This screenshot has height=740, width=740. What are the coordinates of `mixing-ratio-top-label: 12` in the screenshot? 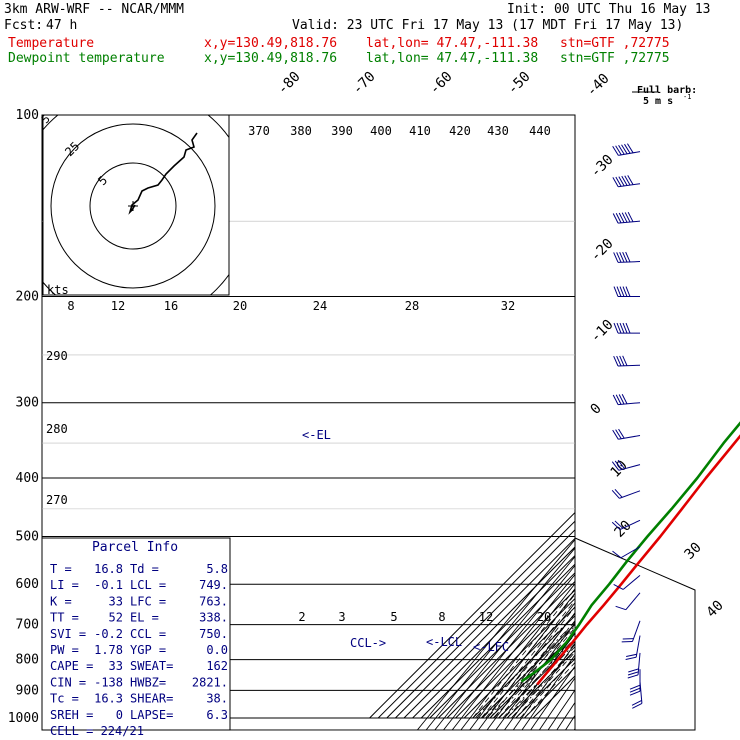 It's located at (118, 306).